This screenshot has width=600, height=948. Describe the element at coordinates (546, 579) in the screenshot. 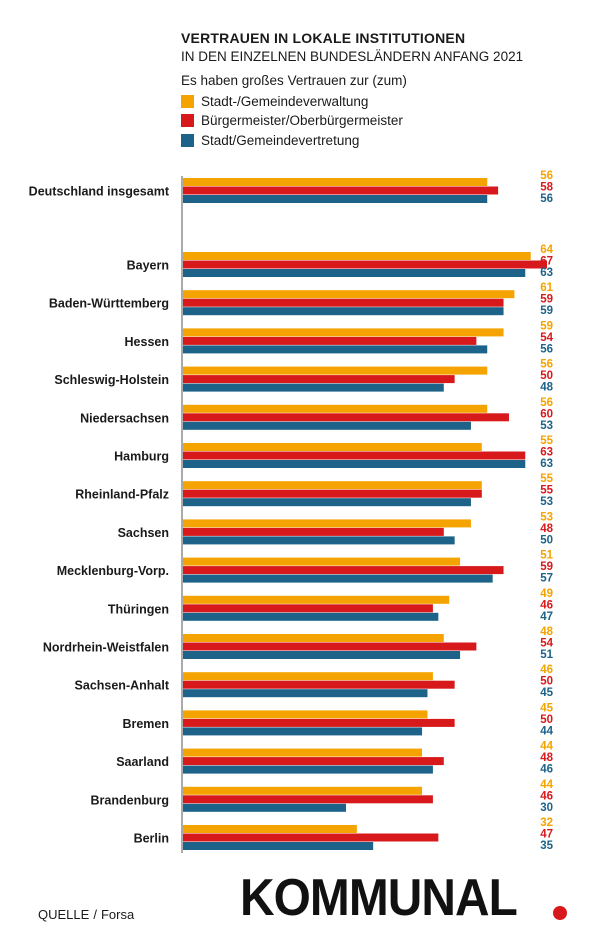

I see `data-label: 57` at that location.